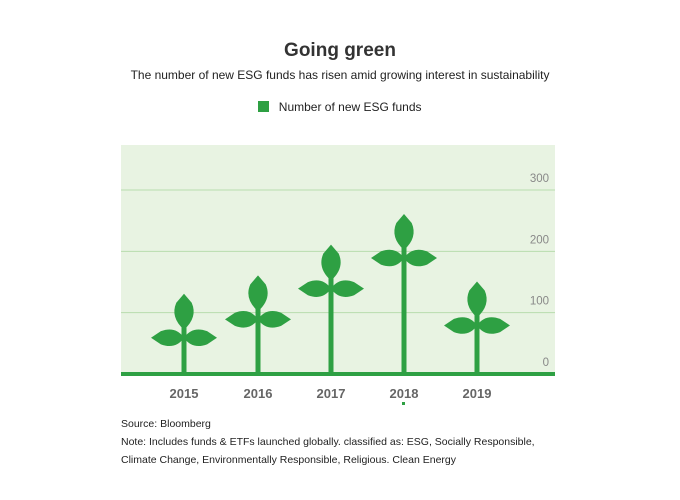 Image resolution: width=680 pixels, height=500 pixels. I want to click on leaf-right-2018, so click(420, 258).